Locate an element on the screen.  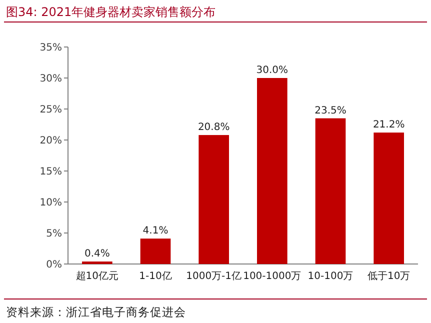
y-tick-label: 15% is located at coordinates (51, 172).